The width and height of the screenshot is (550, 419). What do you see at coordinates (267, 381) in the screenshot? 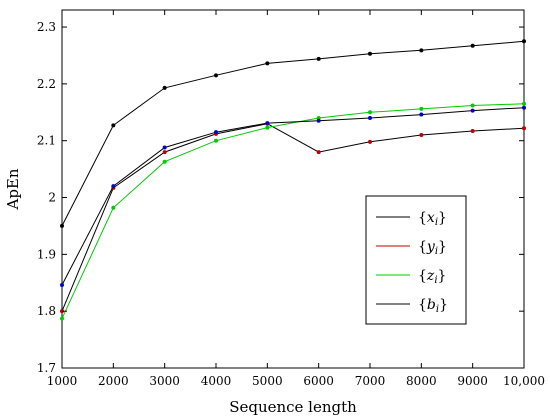
I see `x-tick-label: 5000` at bounding box center [267, 381].